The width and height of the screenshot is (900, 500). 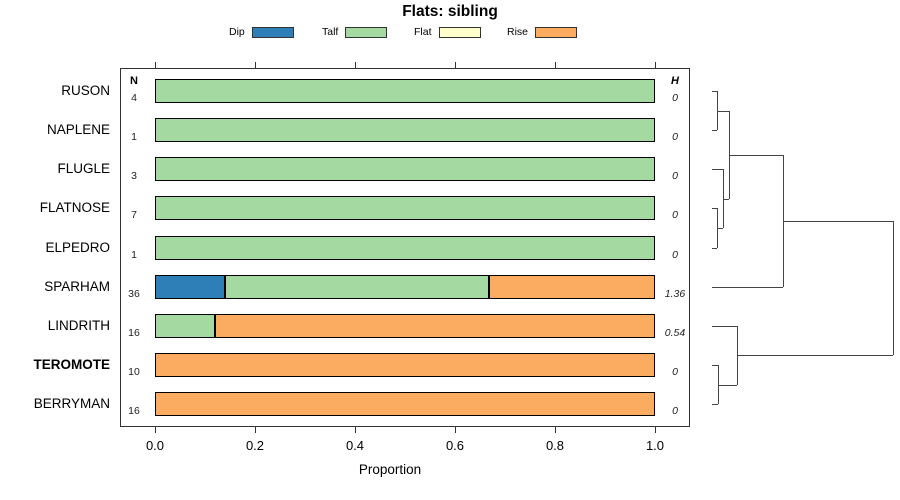 I want to click on row-label: FLATNOSE, so click(x=74, y=207).